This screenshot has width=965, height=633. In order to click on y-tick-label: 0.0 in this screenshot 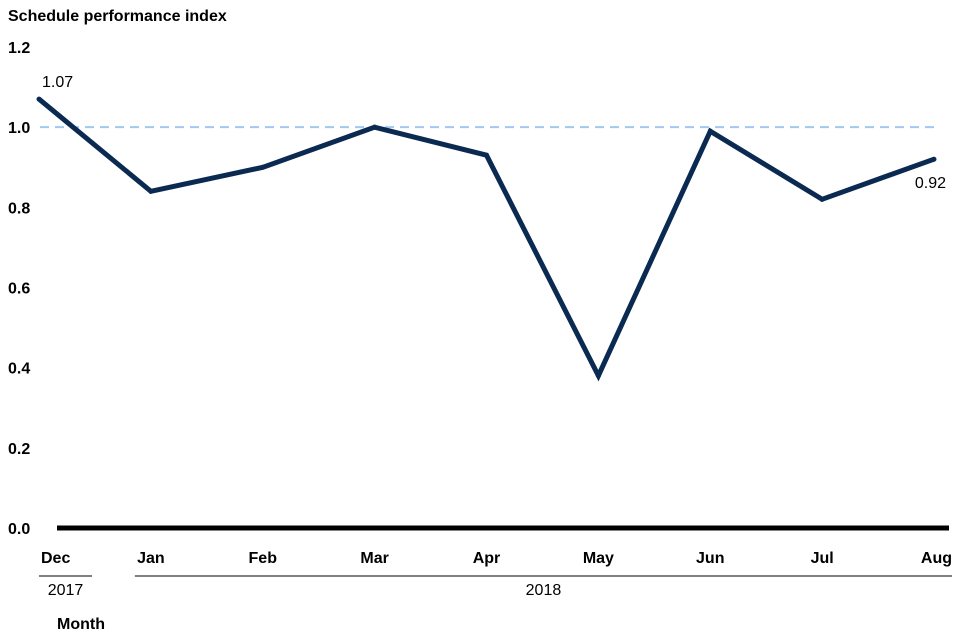, I will do `click(19, 529)`.